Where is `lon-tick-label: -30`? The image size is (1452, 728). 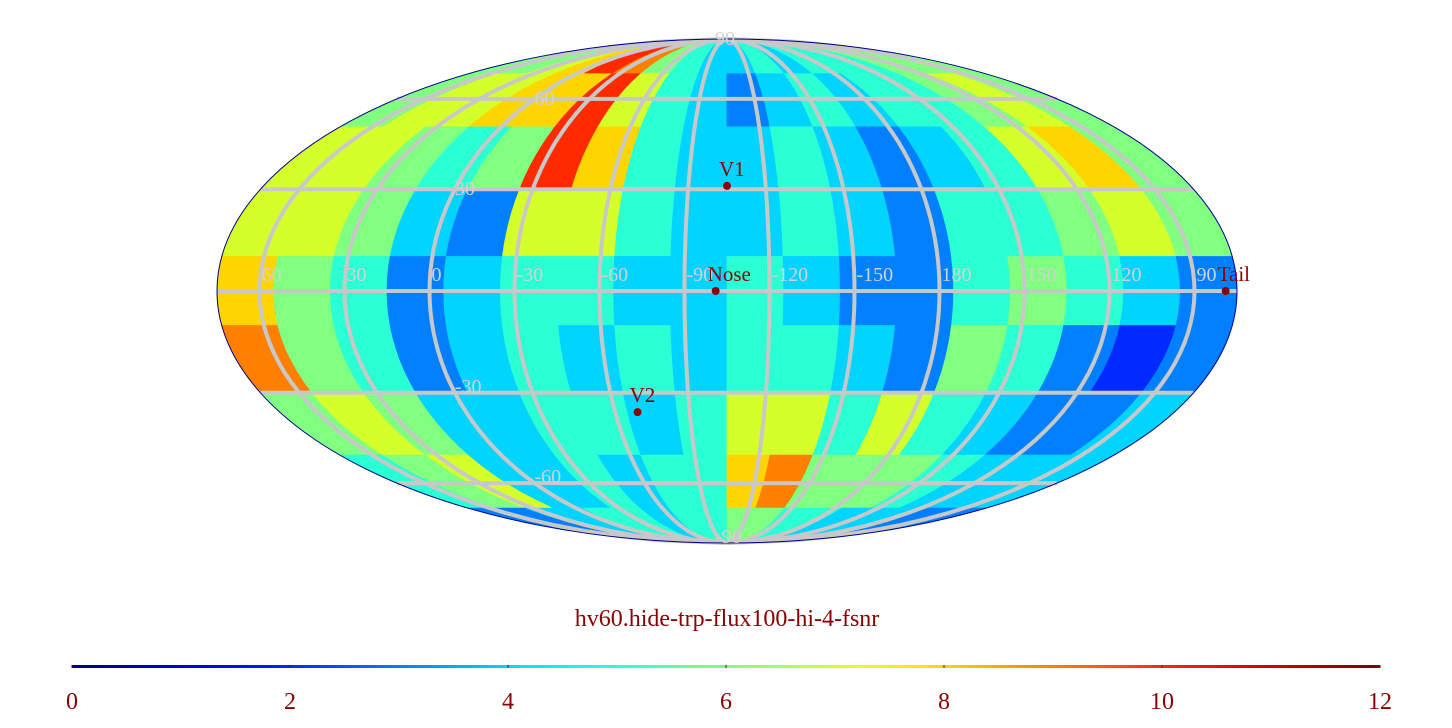
lon-tick-label: -30 is located at coordinates (530, 275).